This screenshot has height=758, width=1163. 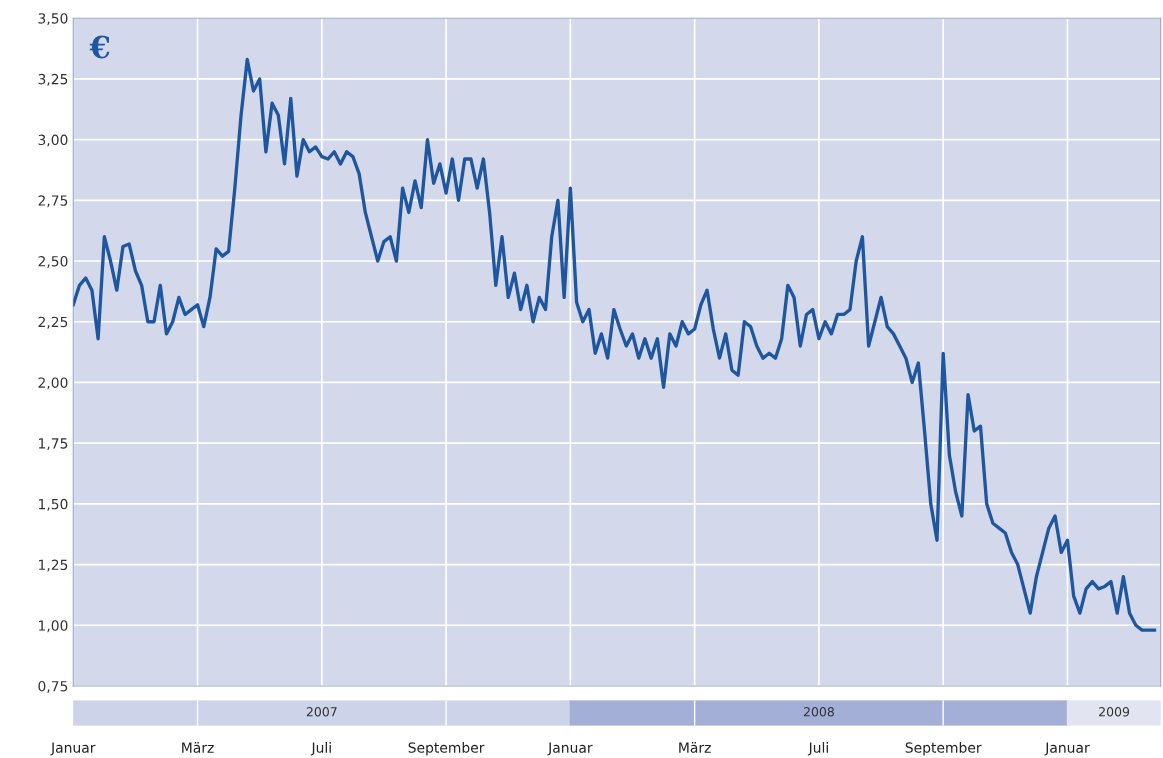 I want to click on y-tick-label: 2,00, so click(x=53, y=383).